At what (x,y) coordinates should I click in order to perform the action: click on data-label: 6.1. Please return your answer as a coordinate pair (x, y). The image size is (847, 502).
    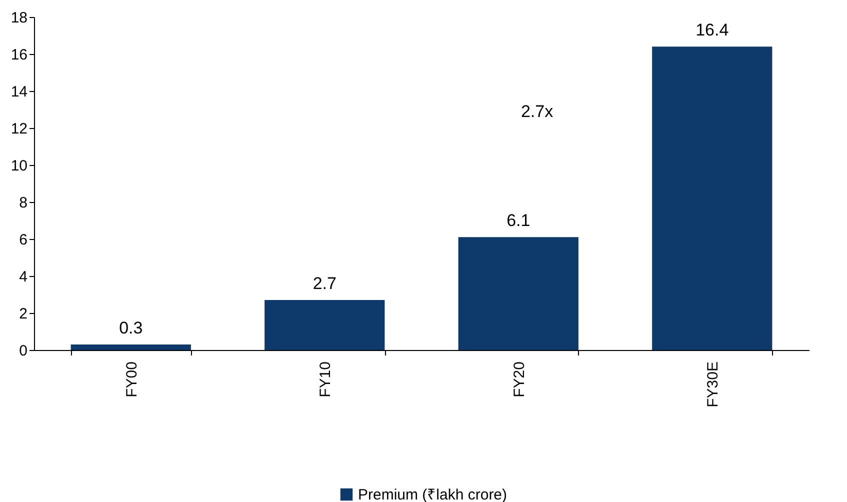
    Looking at the image, I should click on (518, 220).